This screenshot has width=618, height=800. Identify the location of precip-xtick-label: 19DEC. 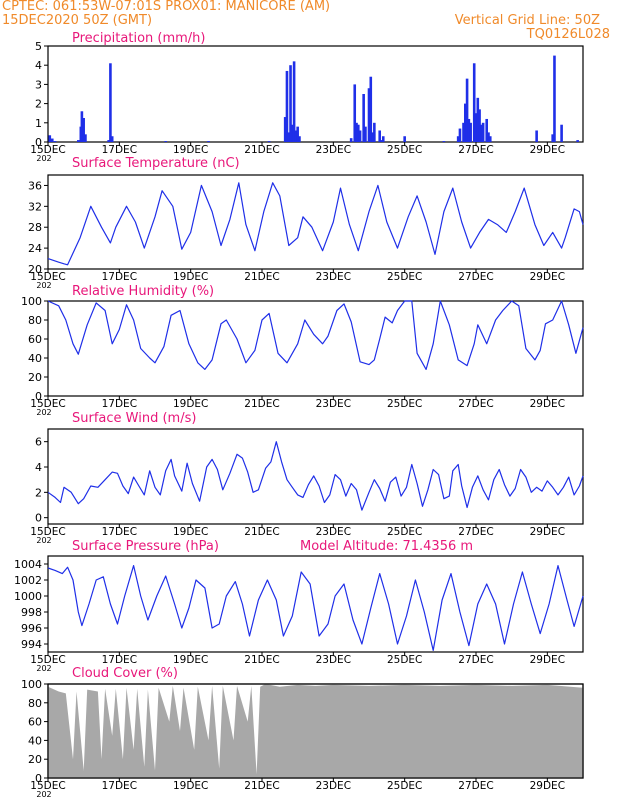
(190, 150).